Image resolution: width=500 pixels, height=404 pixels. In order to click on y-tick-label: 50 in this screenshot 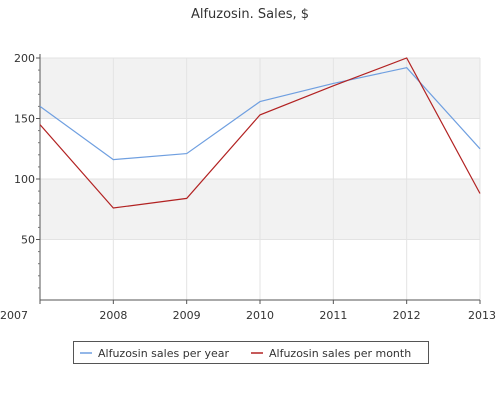, I will do `click(28, 240)`.